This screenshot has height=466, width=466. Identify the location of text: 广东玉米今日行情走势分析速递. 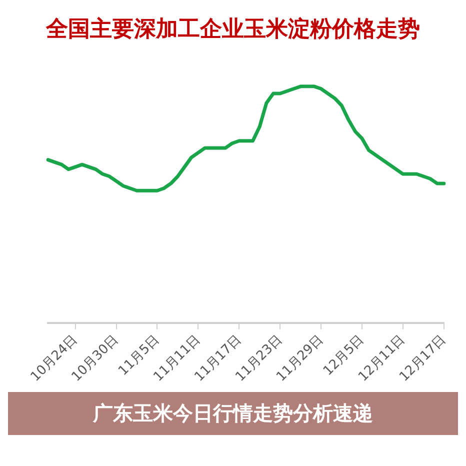
(233, 413).